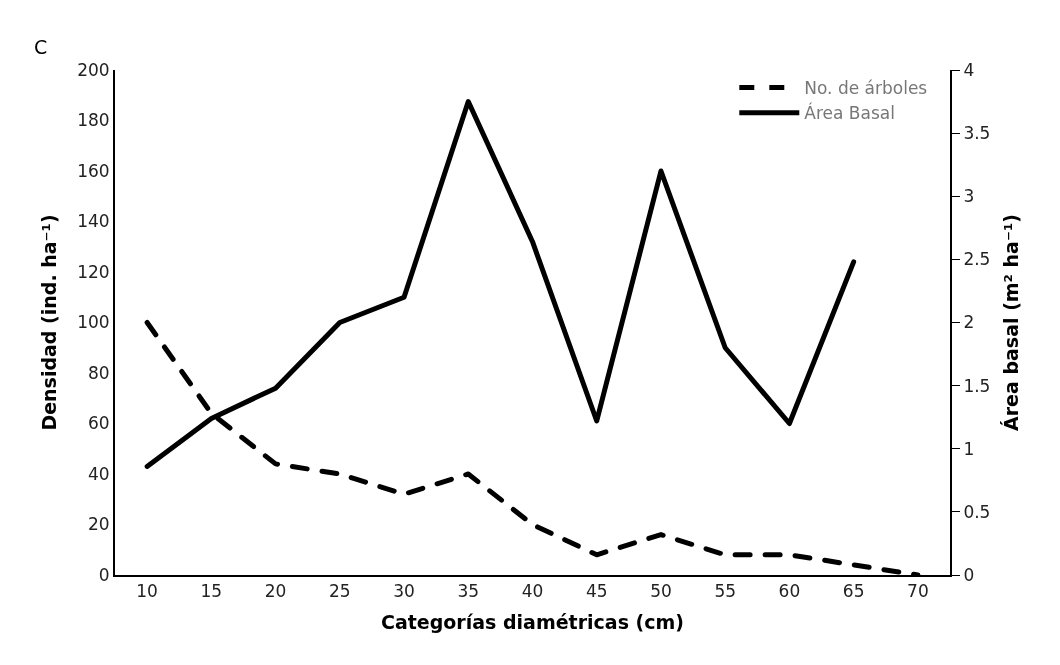 The image size is (1060, 665). I want to click on x-tick-label: 45, so click(596, 591).